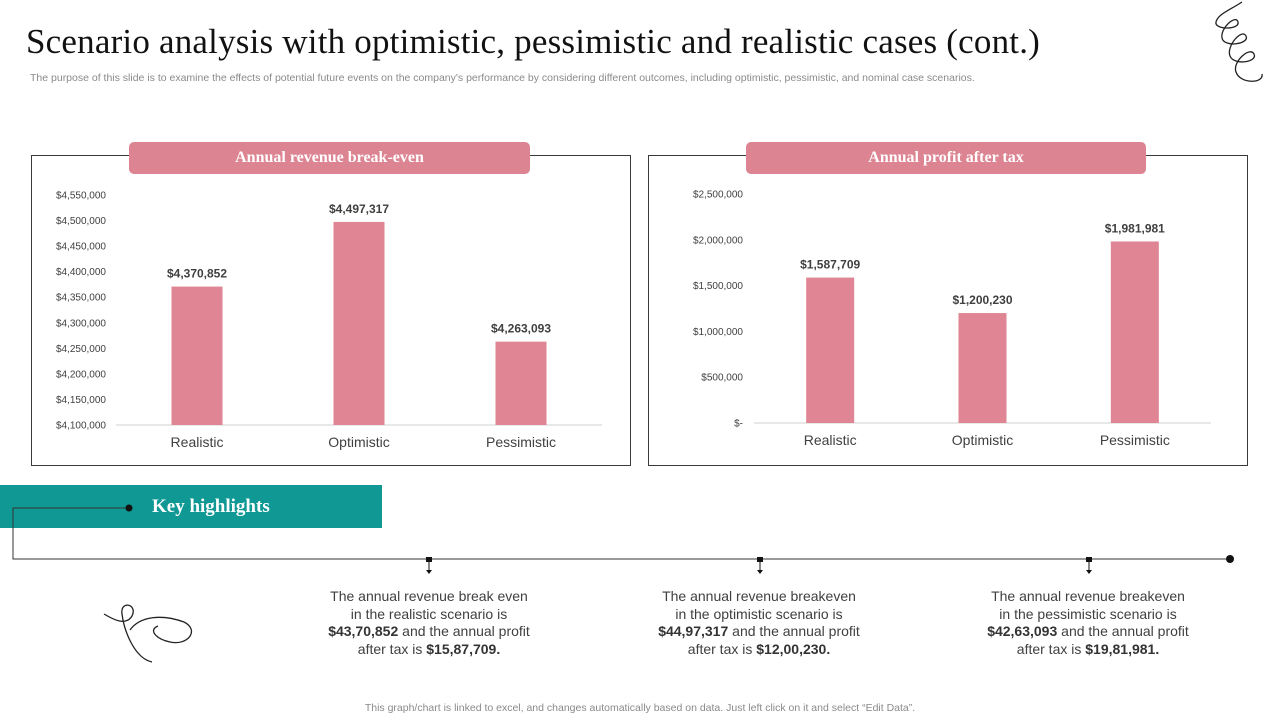 The width and height of the screenshot is (1280, 720). What do you see at coordinates (718, 332) in the screenshot?
I see `y-tick-label: $1,000,000` at bounding box center [718, 332].